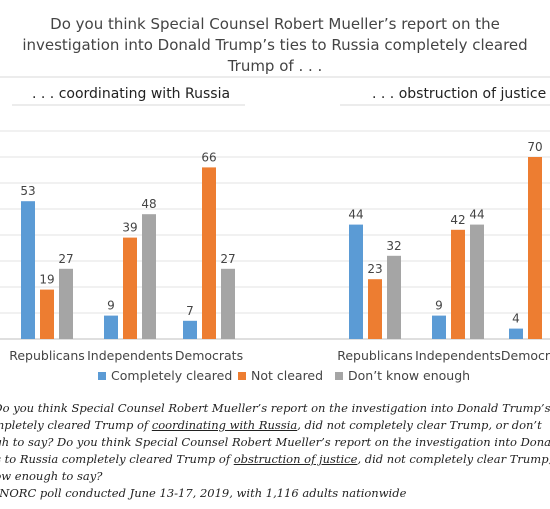  I want to click on data-label: 32, so click(393, 246).